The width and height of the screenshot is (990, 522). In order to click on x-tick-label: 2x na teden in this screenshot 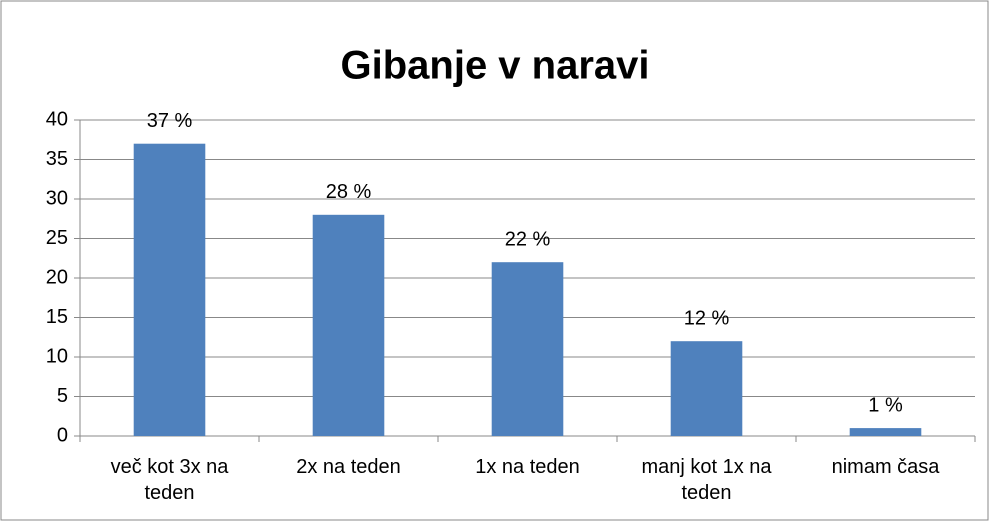, I will do `click(348, 467)`.